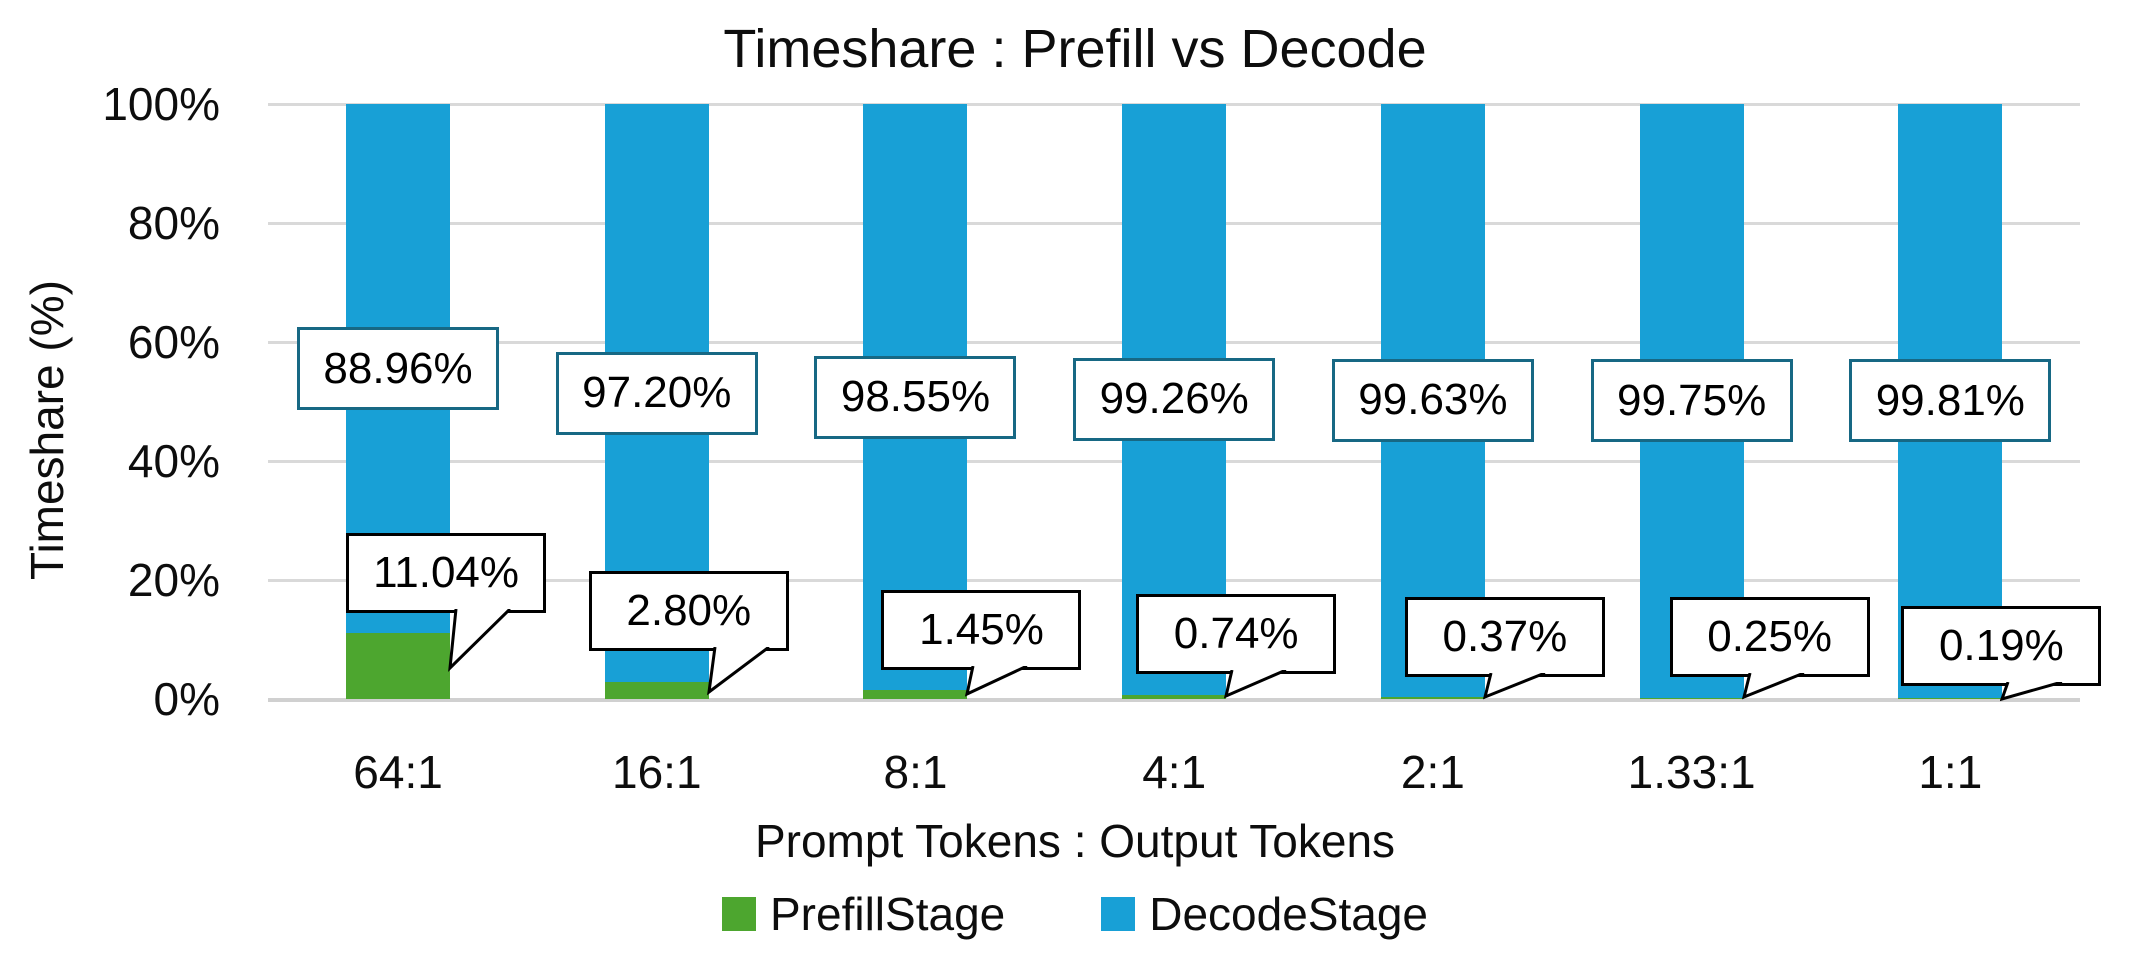  I want to click on decode-legend-swatch-icon, so click(1118, 914).